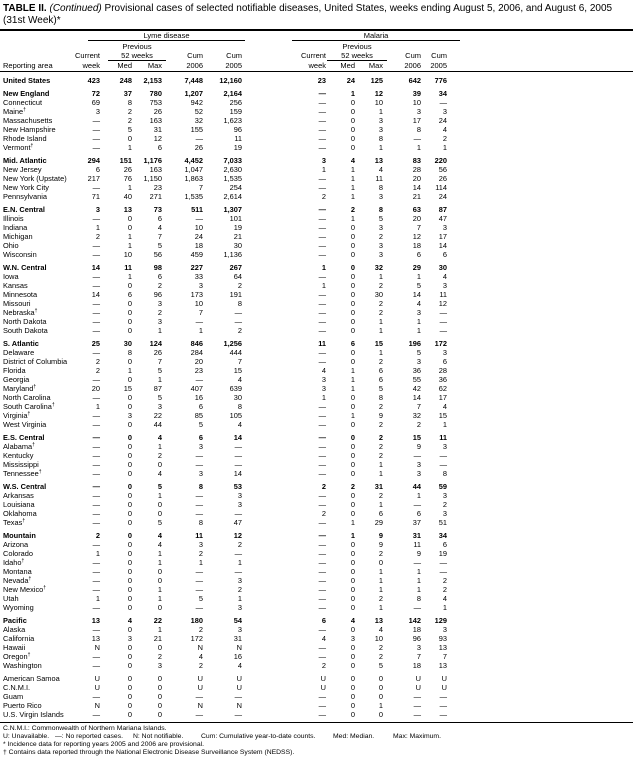  I want to click on lyme-cum-2005: 639, so click(235, 388).